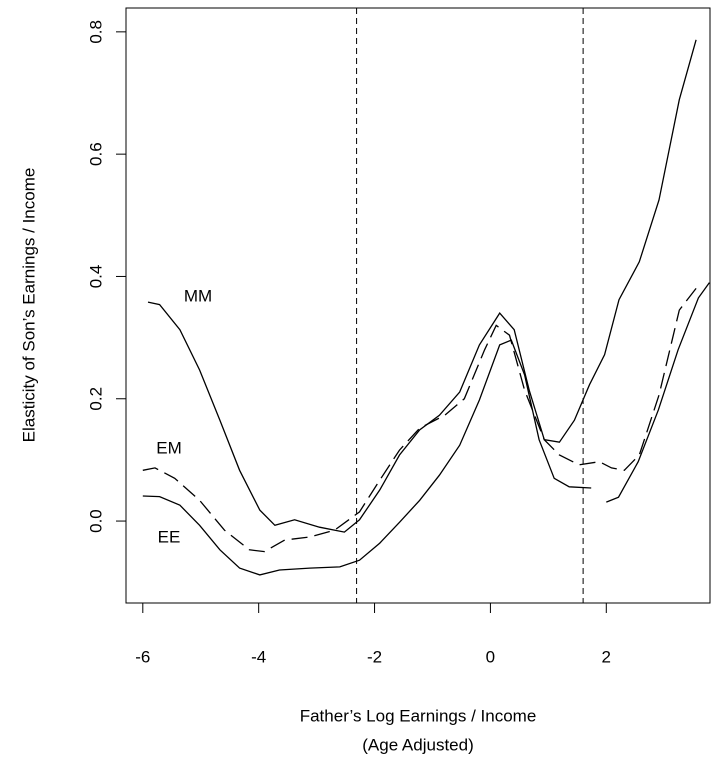  What do you see at coordinates (142, 656) in the screenshot?
I see `x-tick-label: -6` at bounding box center [142, 656].